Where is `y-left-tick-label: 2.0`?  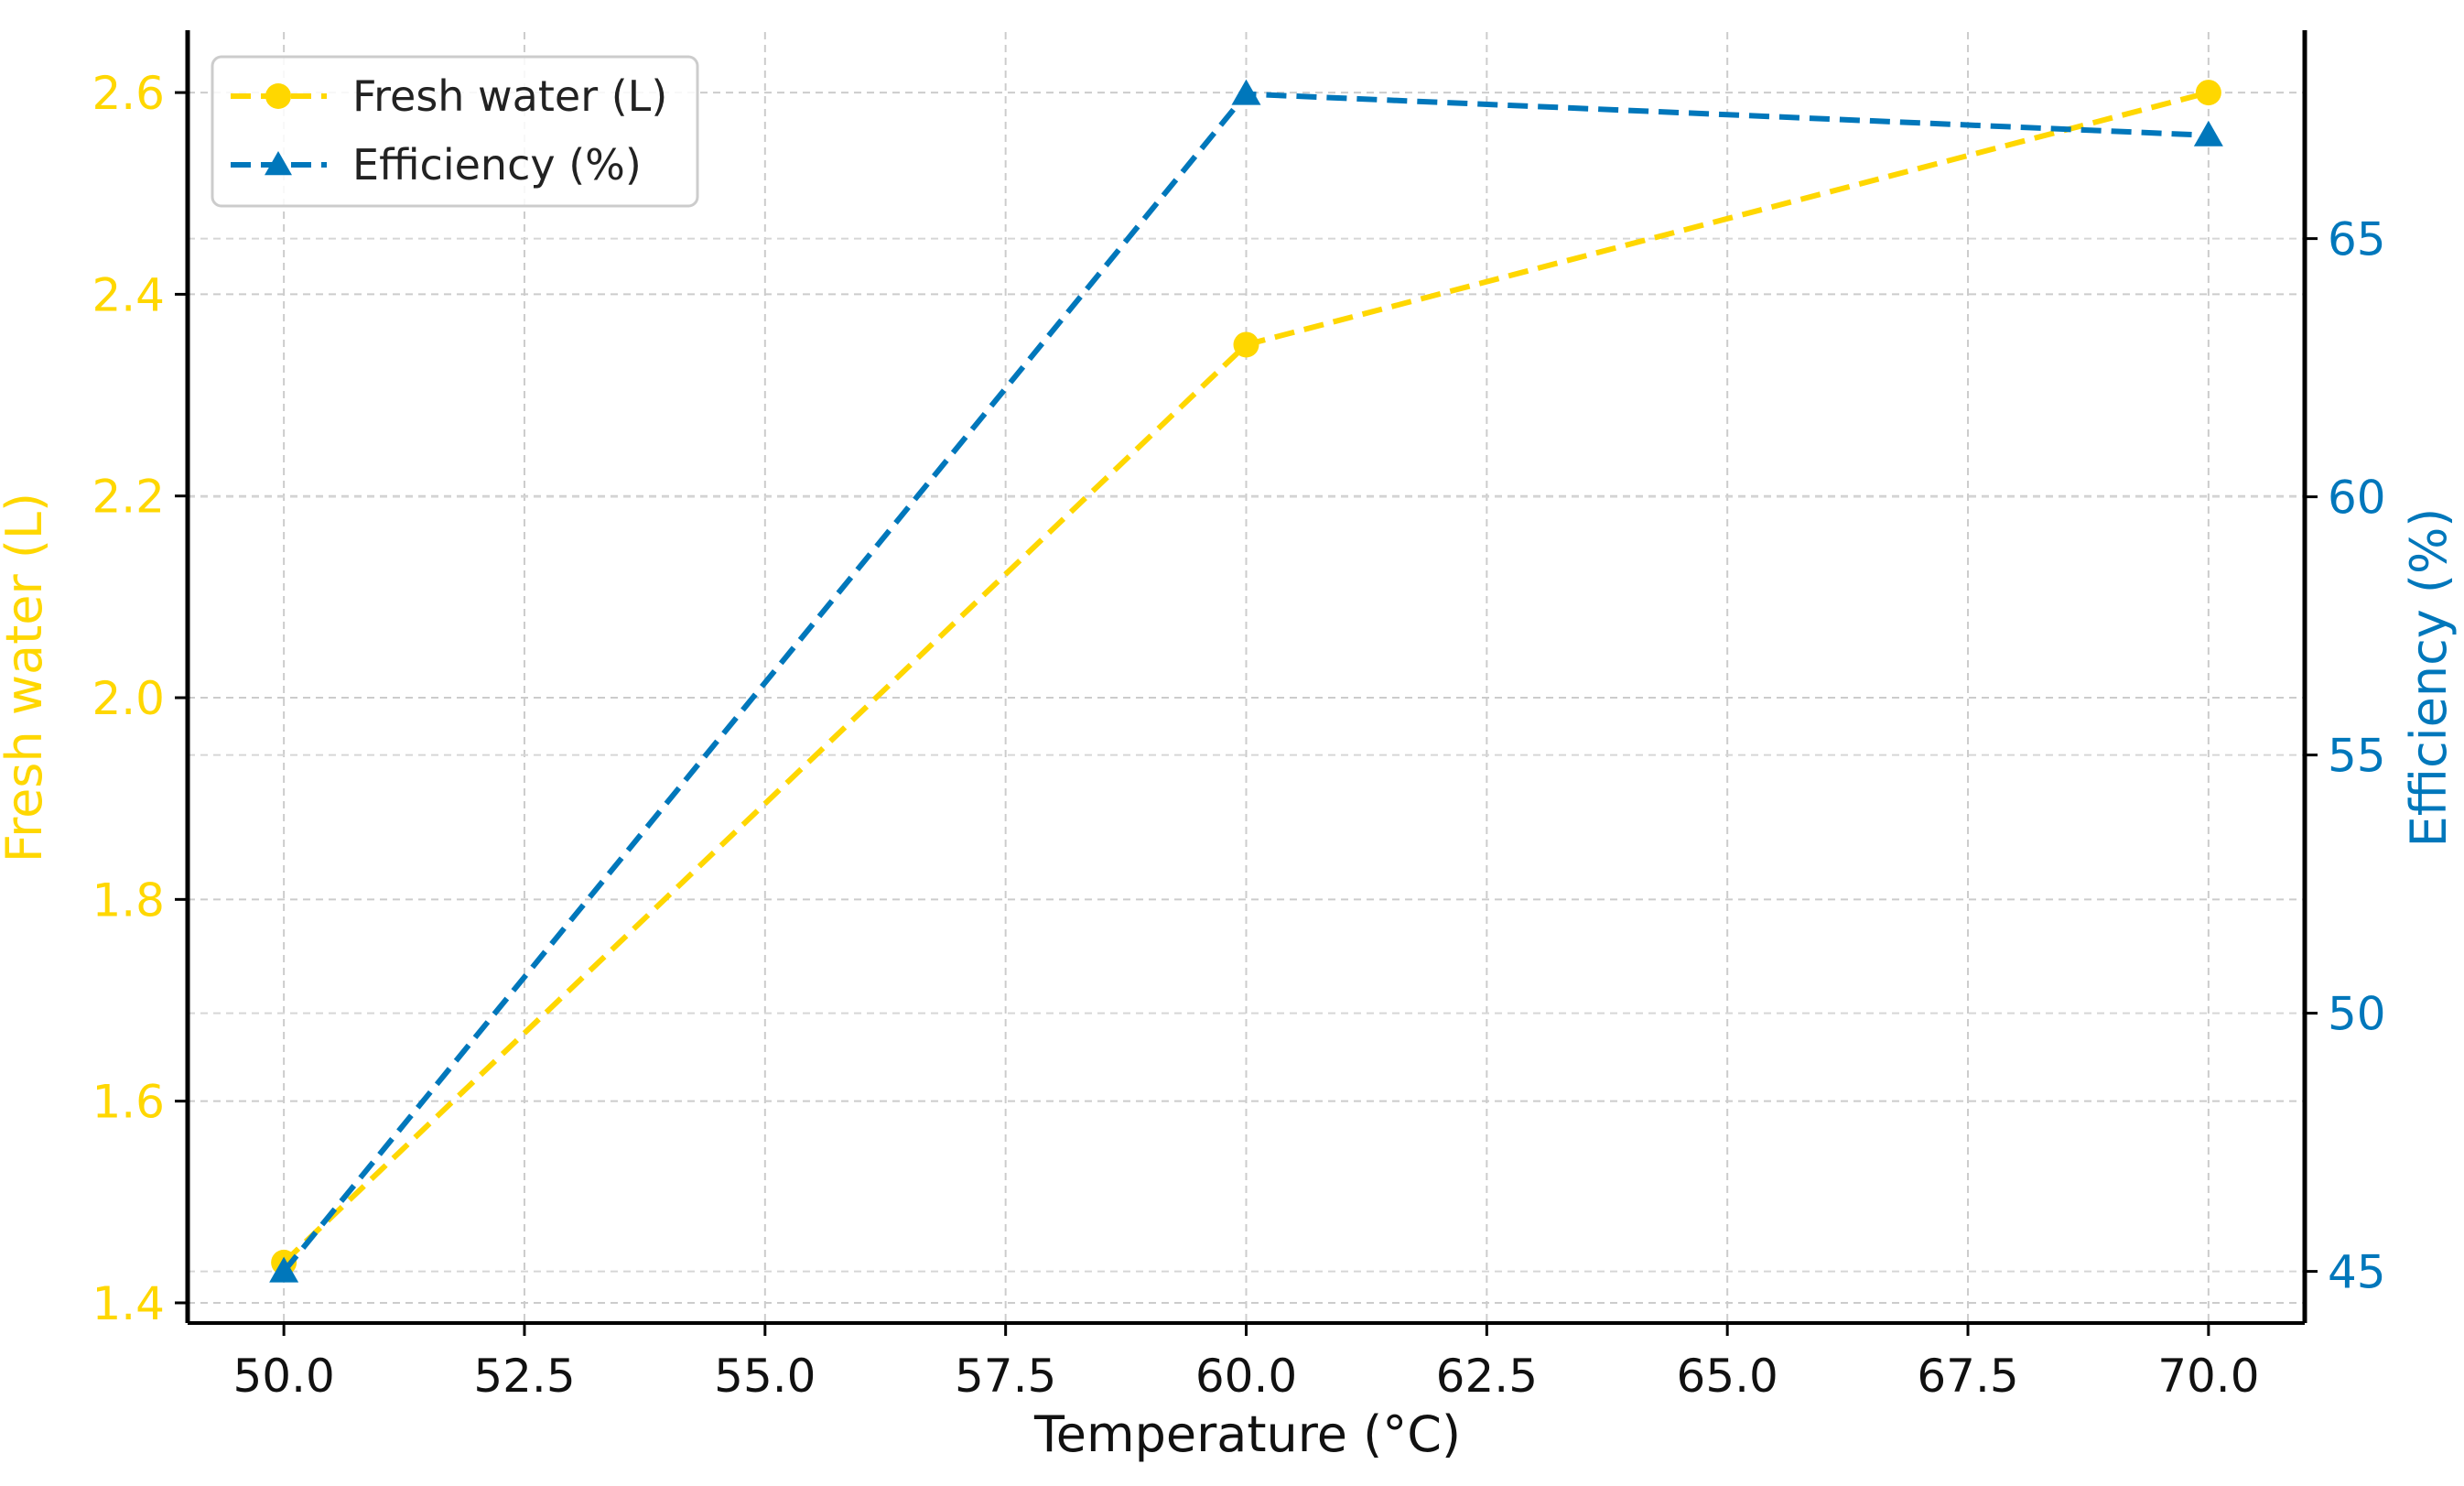 y-left-tick-label: 2.0 is located at coordinates (128, 698).